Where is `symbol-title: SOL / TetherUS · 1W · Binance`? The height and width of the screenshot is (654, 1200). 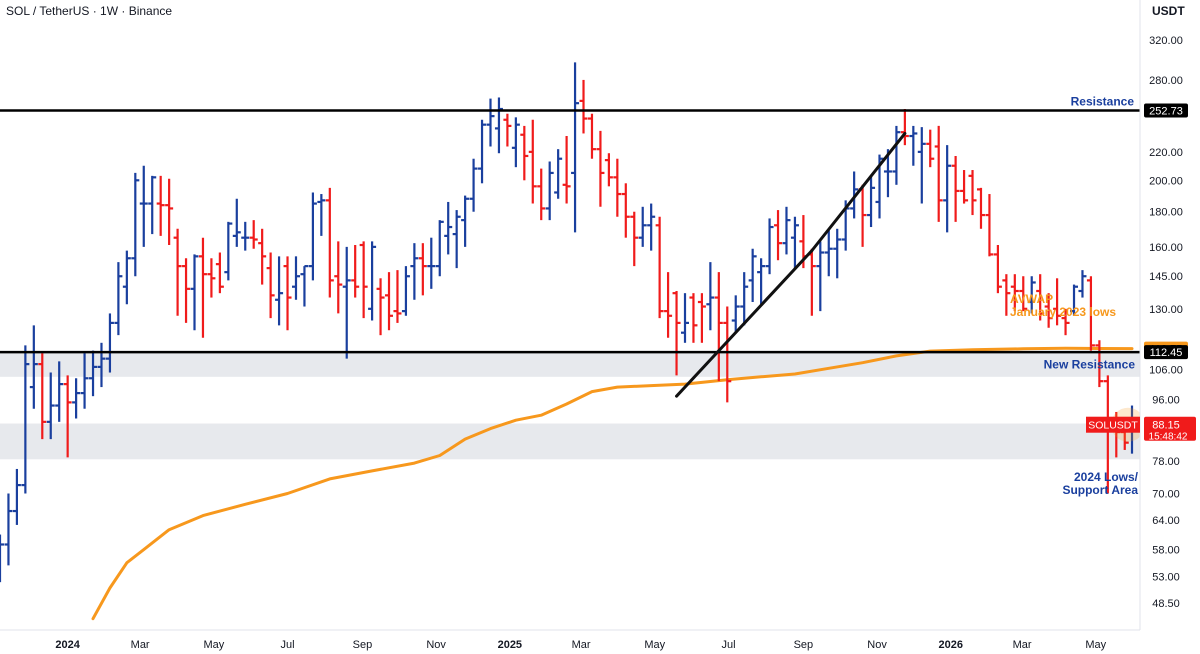
symbol-title: SOL / TetherUS · 1W · Binance is located at coordinates (89, 11).